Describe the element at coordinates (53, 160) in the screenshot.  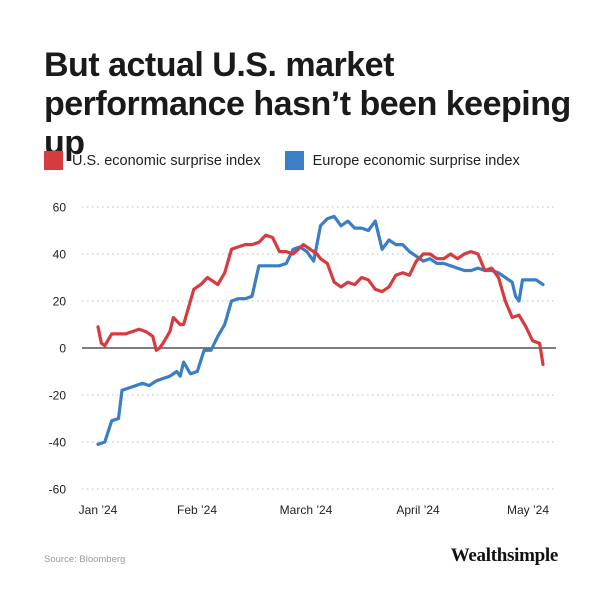
I see `legend-swatch-us` at that location.